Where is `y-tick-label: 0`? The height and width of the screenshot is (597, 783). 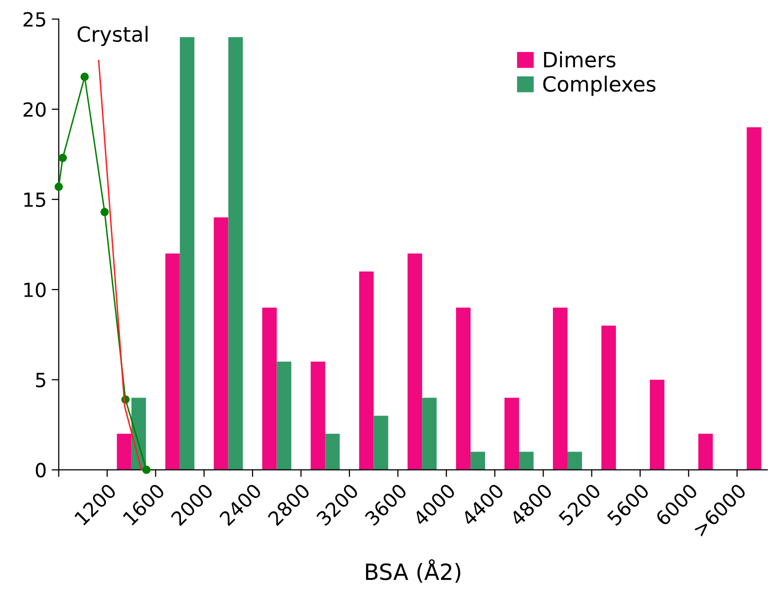 y-tick-label: 0 is located at coordinates (41, 470).